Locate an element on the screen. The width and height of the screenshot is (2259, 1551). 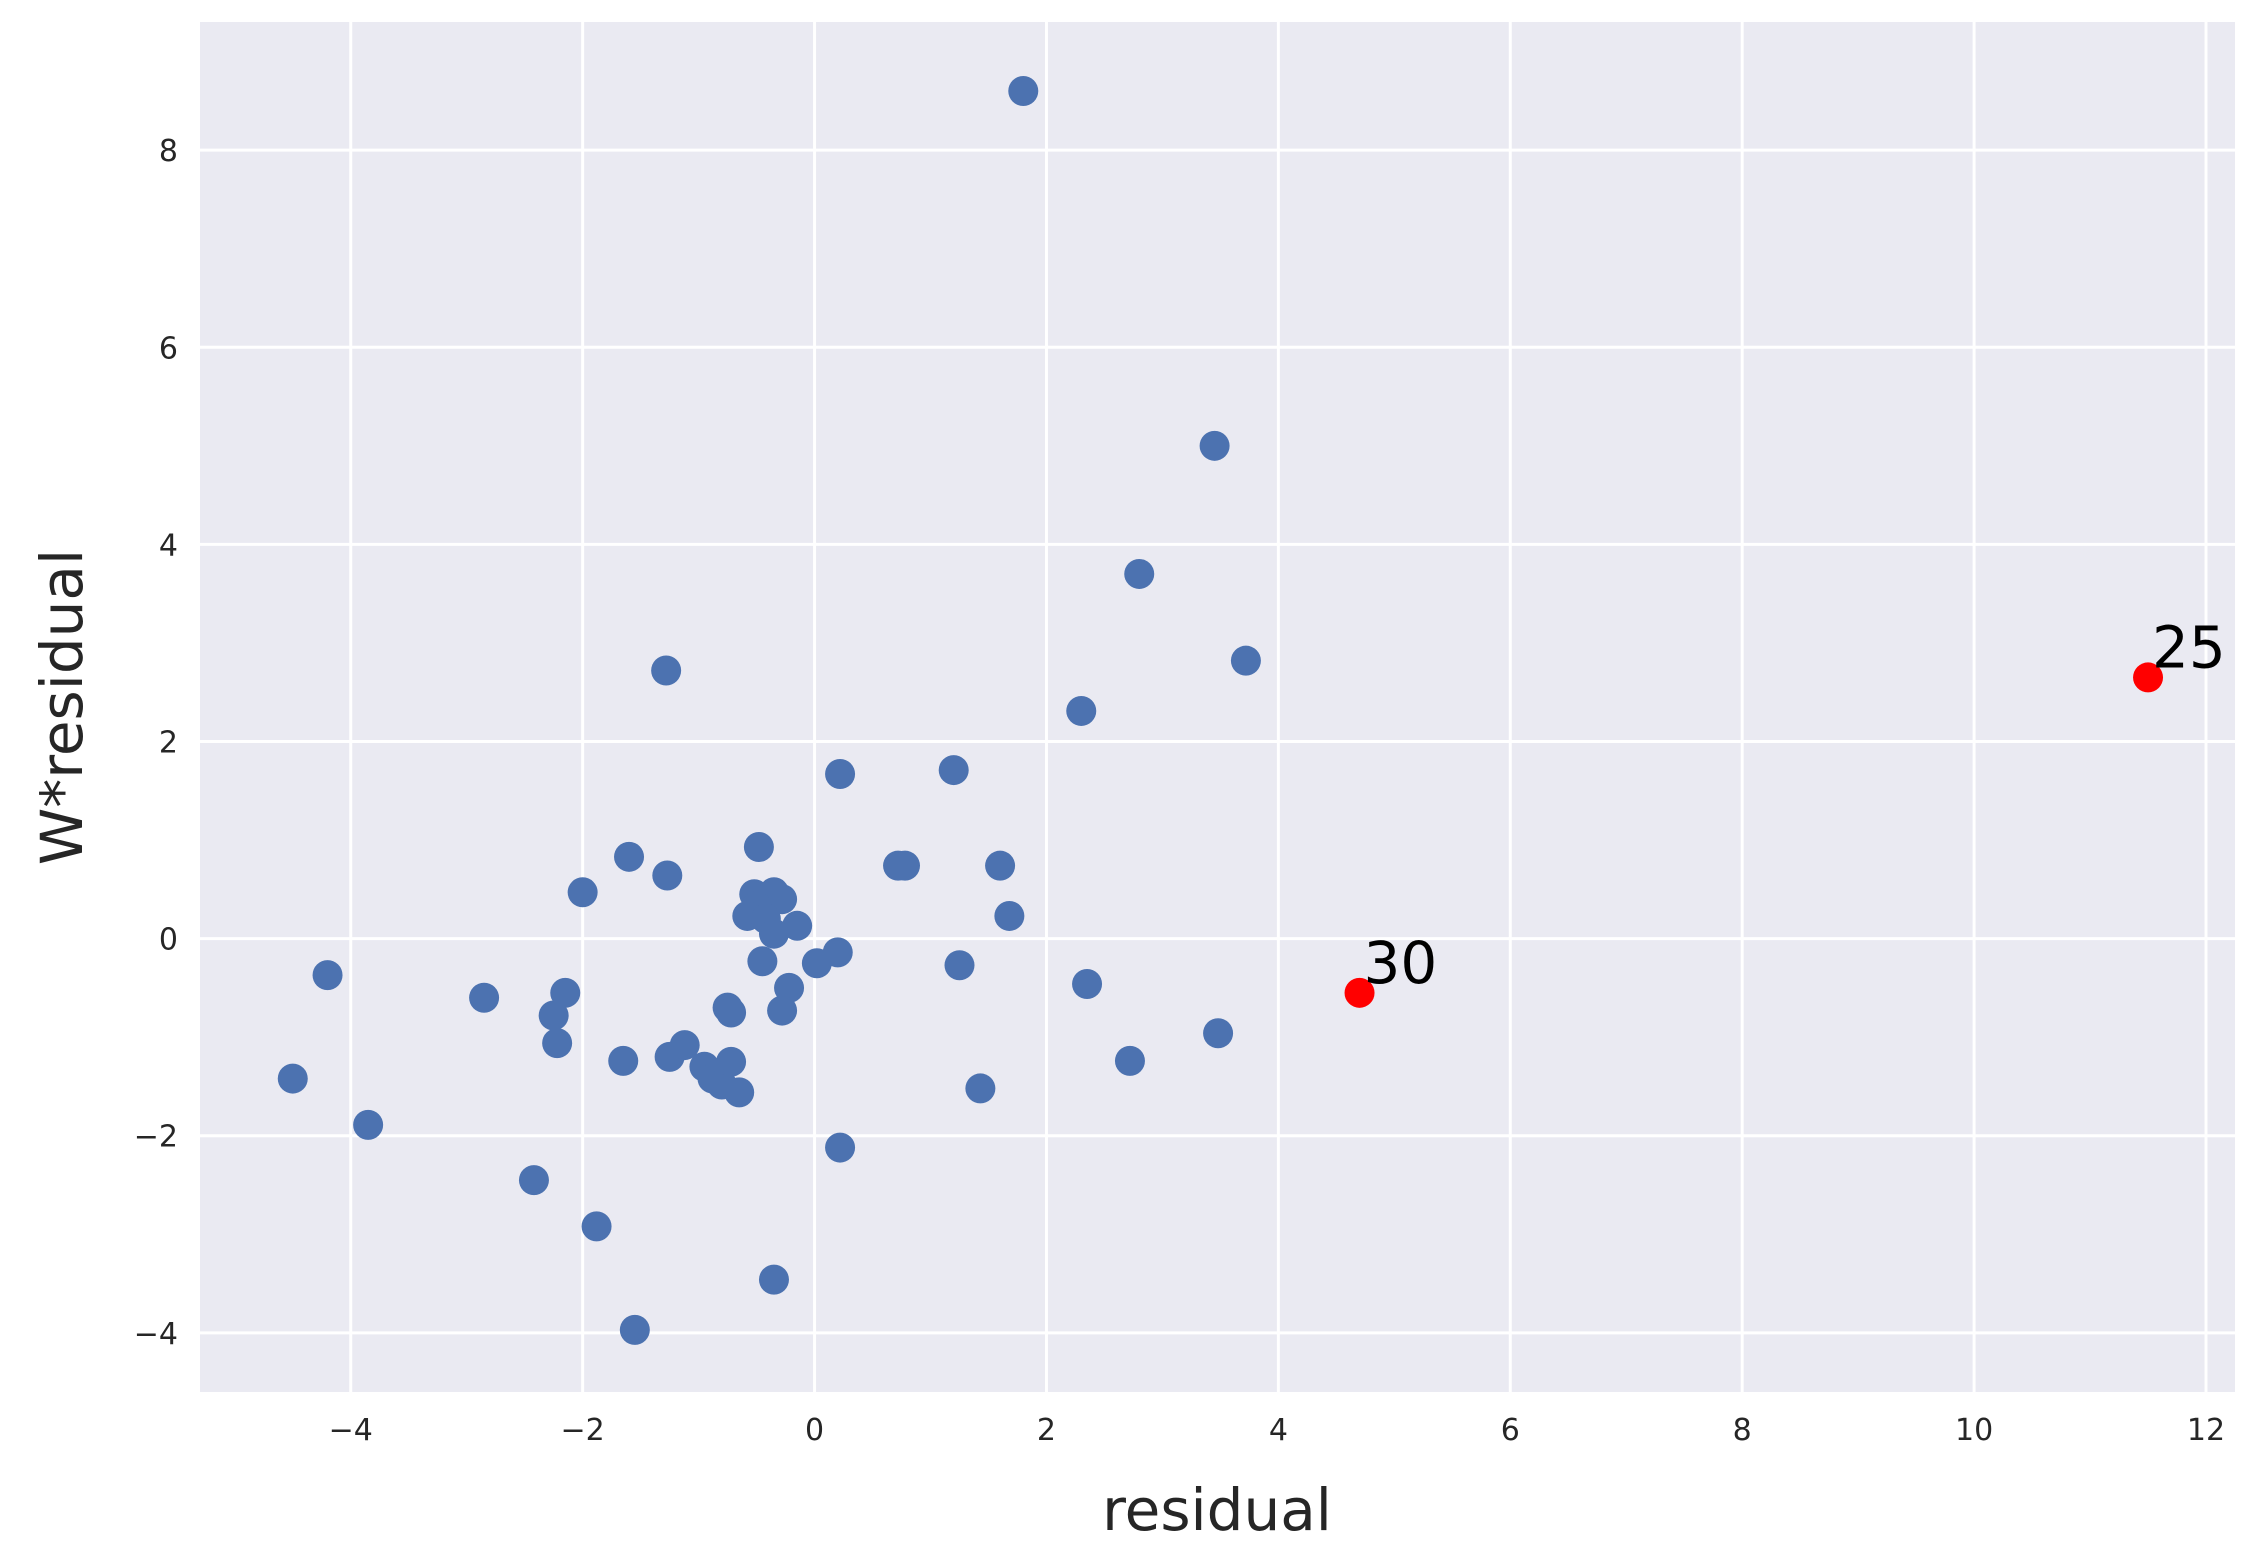
x-tick-label: 2 is located at coordinates (1046, 1430).